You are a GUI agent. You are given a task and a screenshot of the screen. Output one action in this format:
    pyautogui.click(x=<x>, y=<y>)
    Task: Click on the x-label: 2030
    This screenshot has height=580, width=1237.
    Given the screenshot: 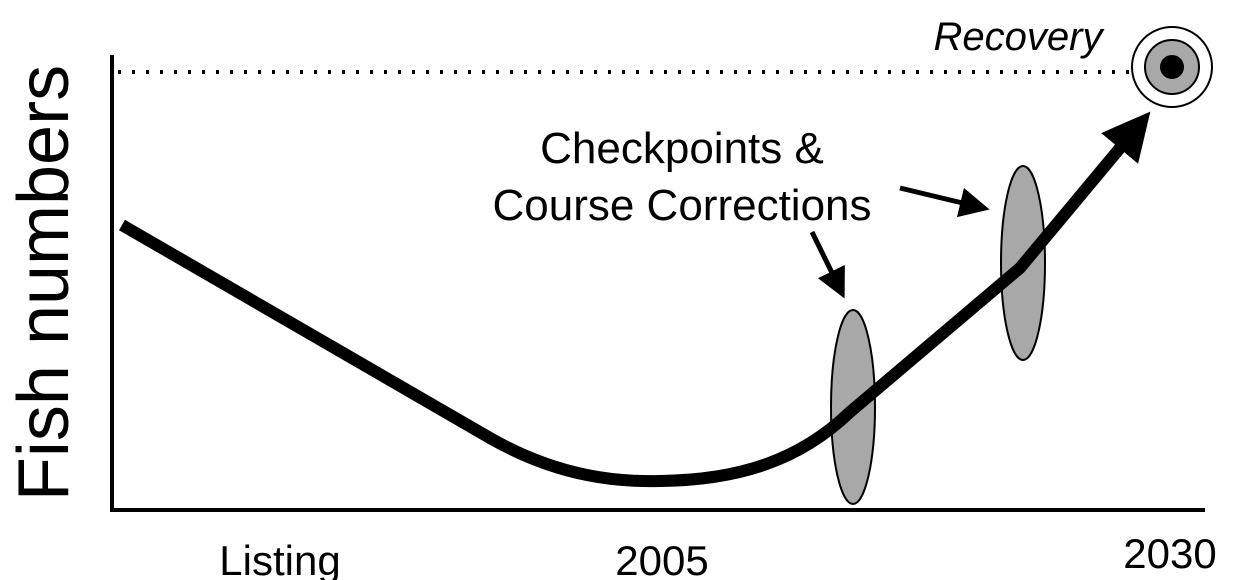 What is the action you would take?
    pyautogui.click(x=1169, y=553)
    